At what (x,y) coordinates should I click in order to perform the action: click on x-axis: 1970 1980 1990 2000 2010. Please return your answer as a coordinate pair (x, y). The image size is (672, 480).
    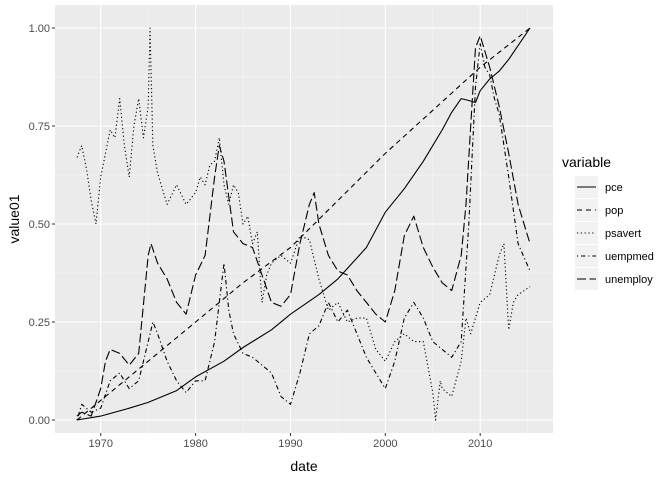
    Looking at the image, I should click on (290, 441).